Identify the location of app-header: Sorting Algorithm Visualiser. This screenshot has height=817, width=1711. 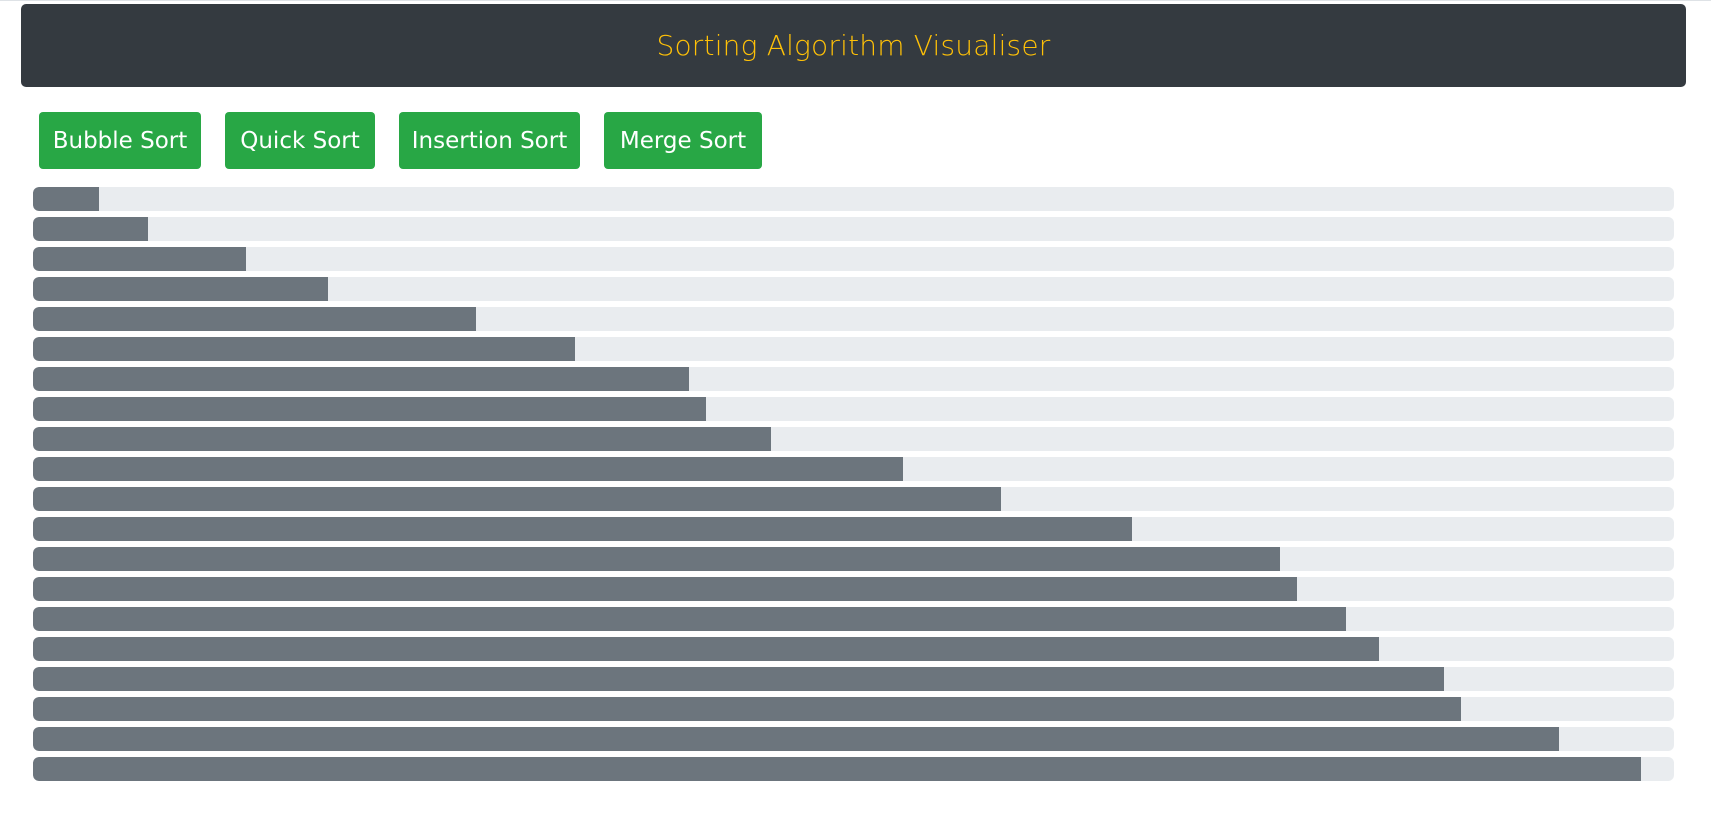
(853, 45).